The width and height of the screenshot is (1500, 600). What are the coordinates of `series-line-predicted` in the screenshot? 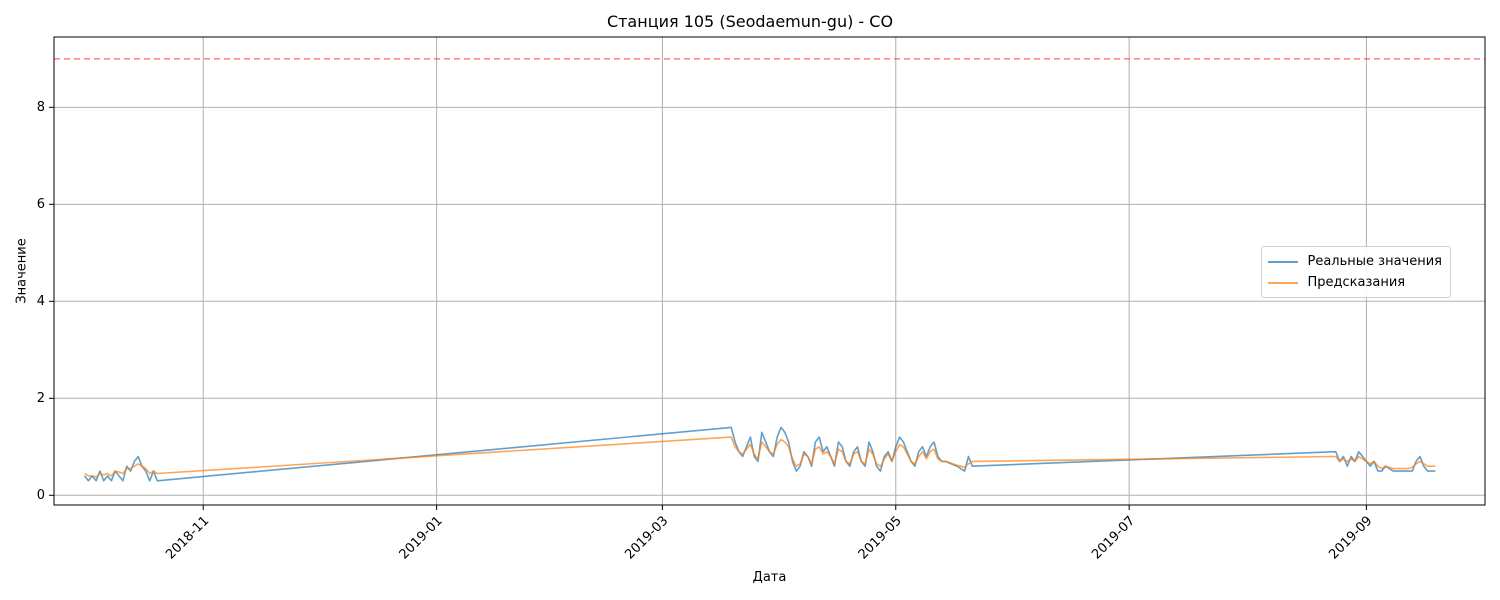 It's located at (760, 457).